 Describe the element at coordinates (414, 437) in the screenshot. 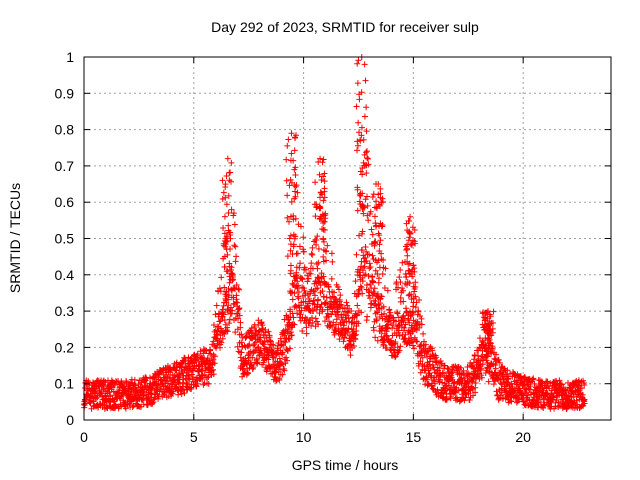

I see `x-tick-label: 15` at that location.